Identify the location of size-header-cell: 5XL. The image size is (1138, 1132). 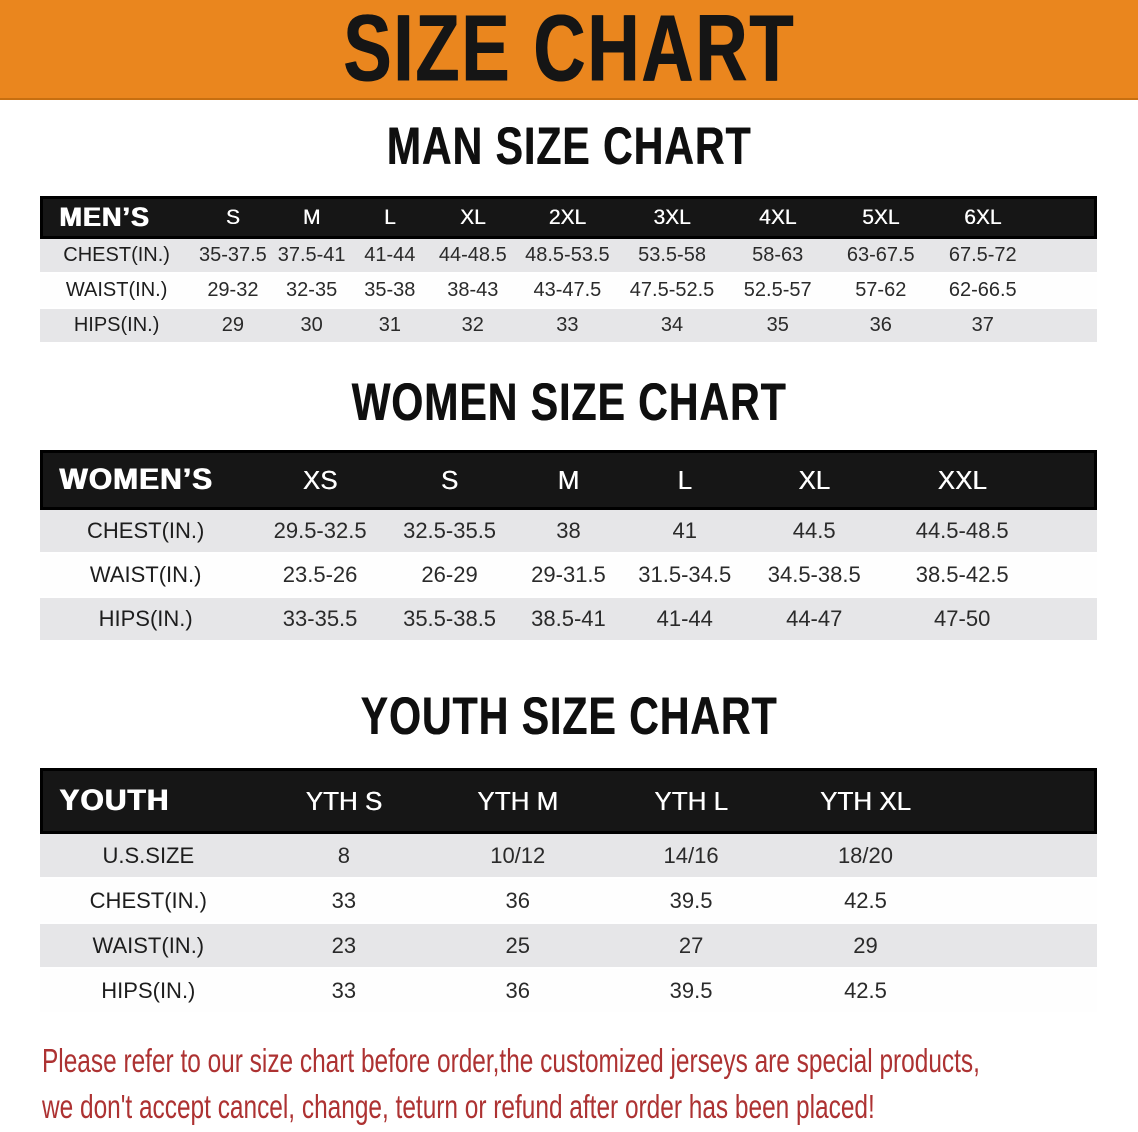
(881, 217).